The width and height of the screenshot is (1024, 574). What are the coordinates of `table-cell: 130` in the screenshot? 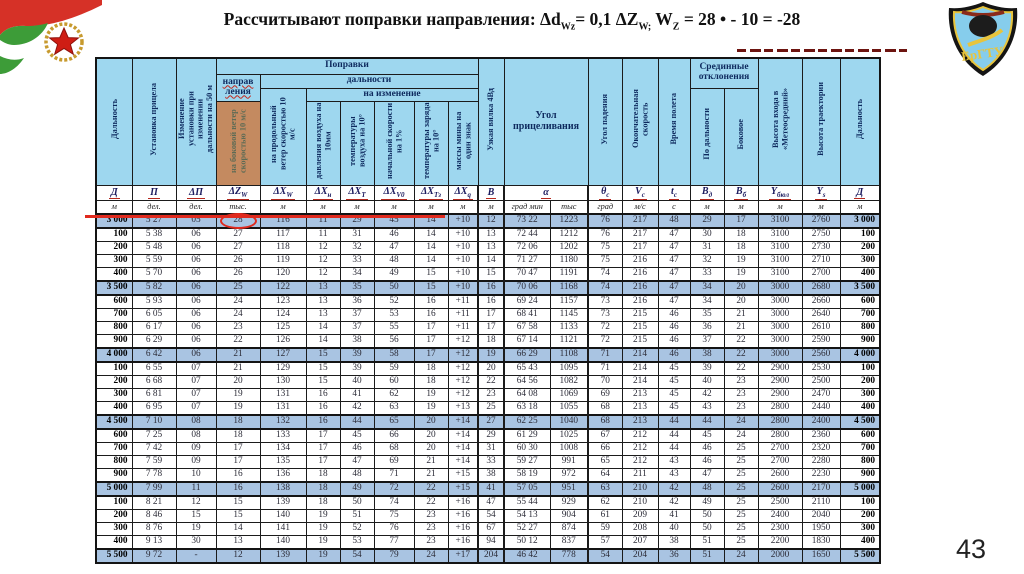 It's located at (283, 381).